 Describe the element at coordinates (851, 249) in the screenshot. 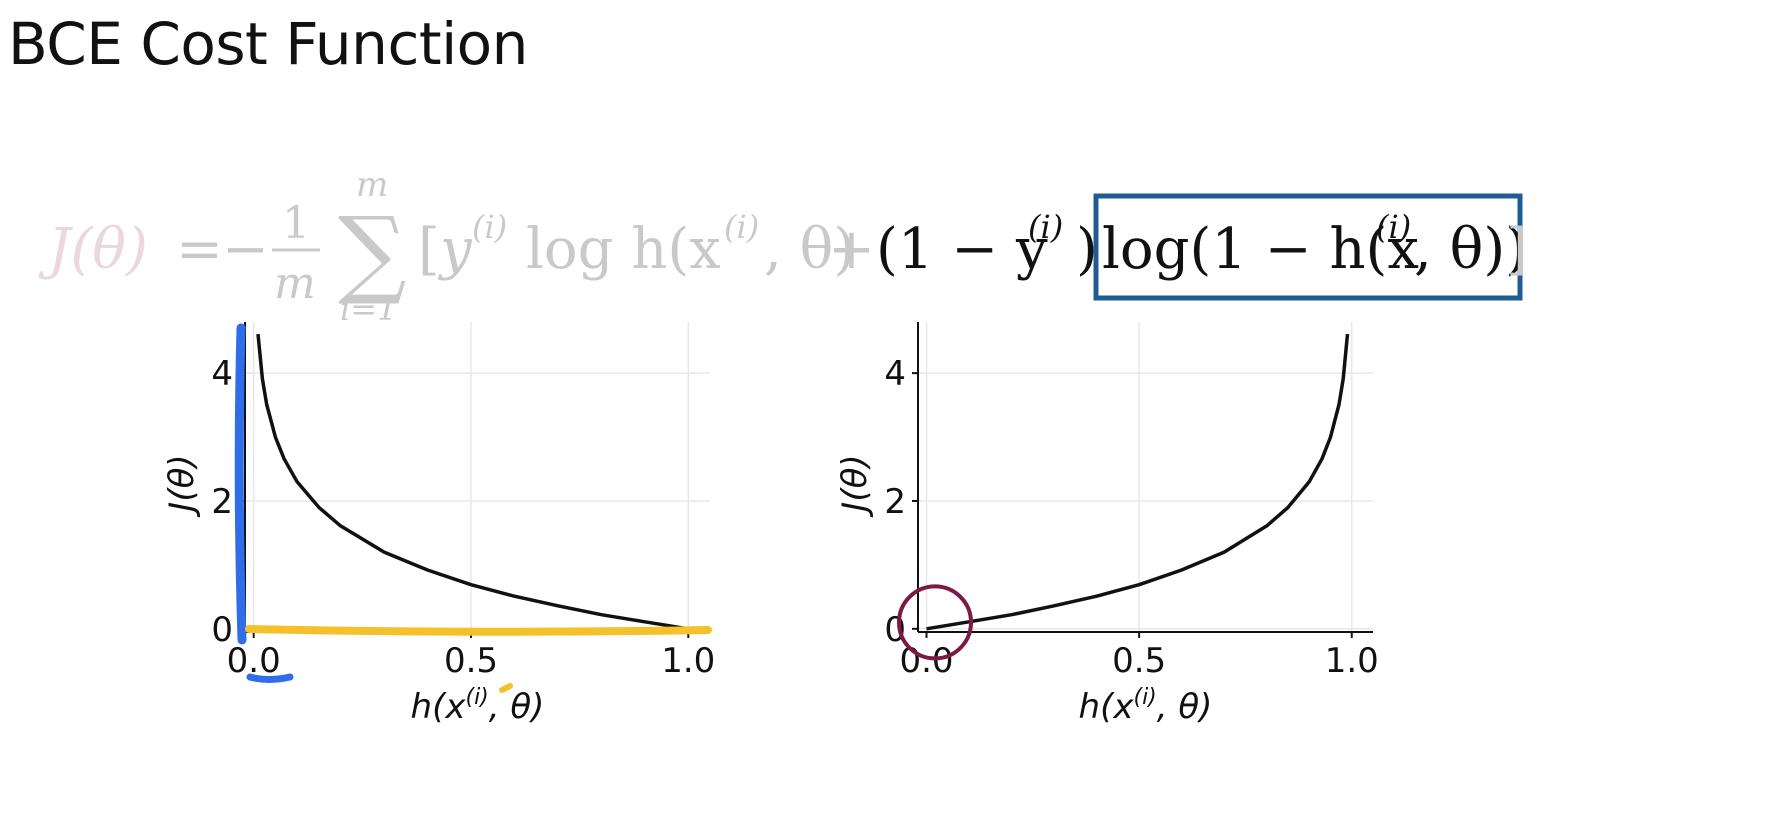

I see `formula-plus: +` at that location.